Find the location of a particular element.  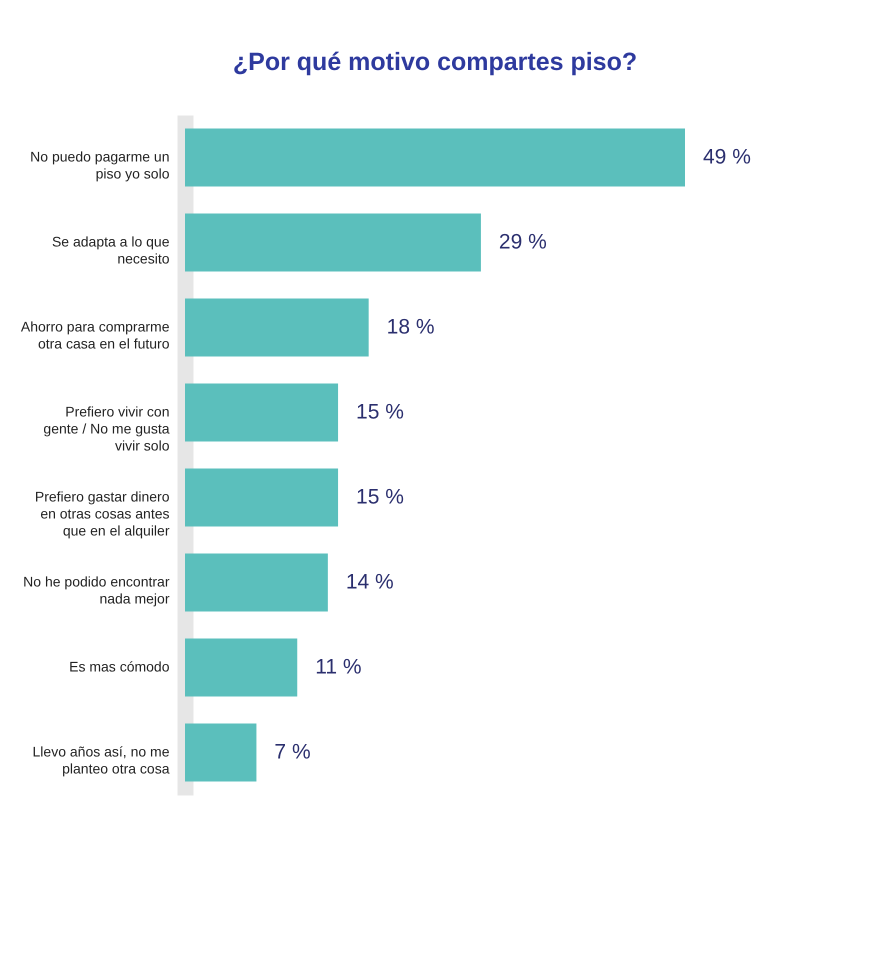

y-tick-label: Se adapta a lo que necesito is located at coordinates (111, 250).